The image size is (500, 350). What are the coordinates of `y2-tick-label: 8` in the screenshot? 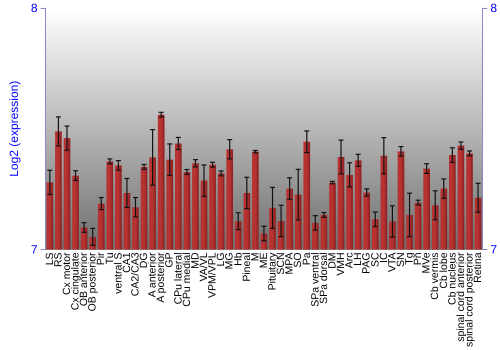 It's located at (494, 8).